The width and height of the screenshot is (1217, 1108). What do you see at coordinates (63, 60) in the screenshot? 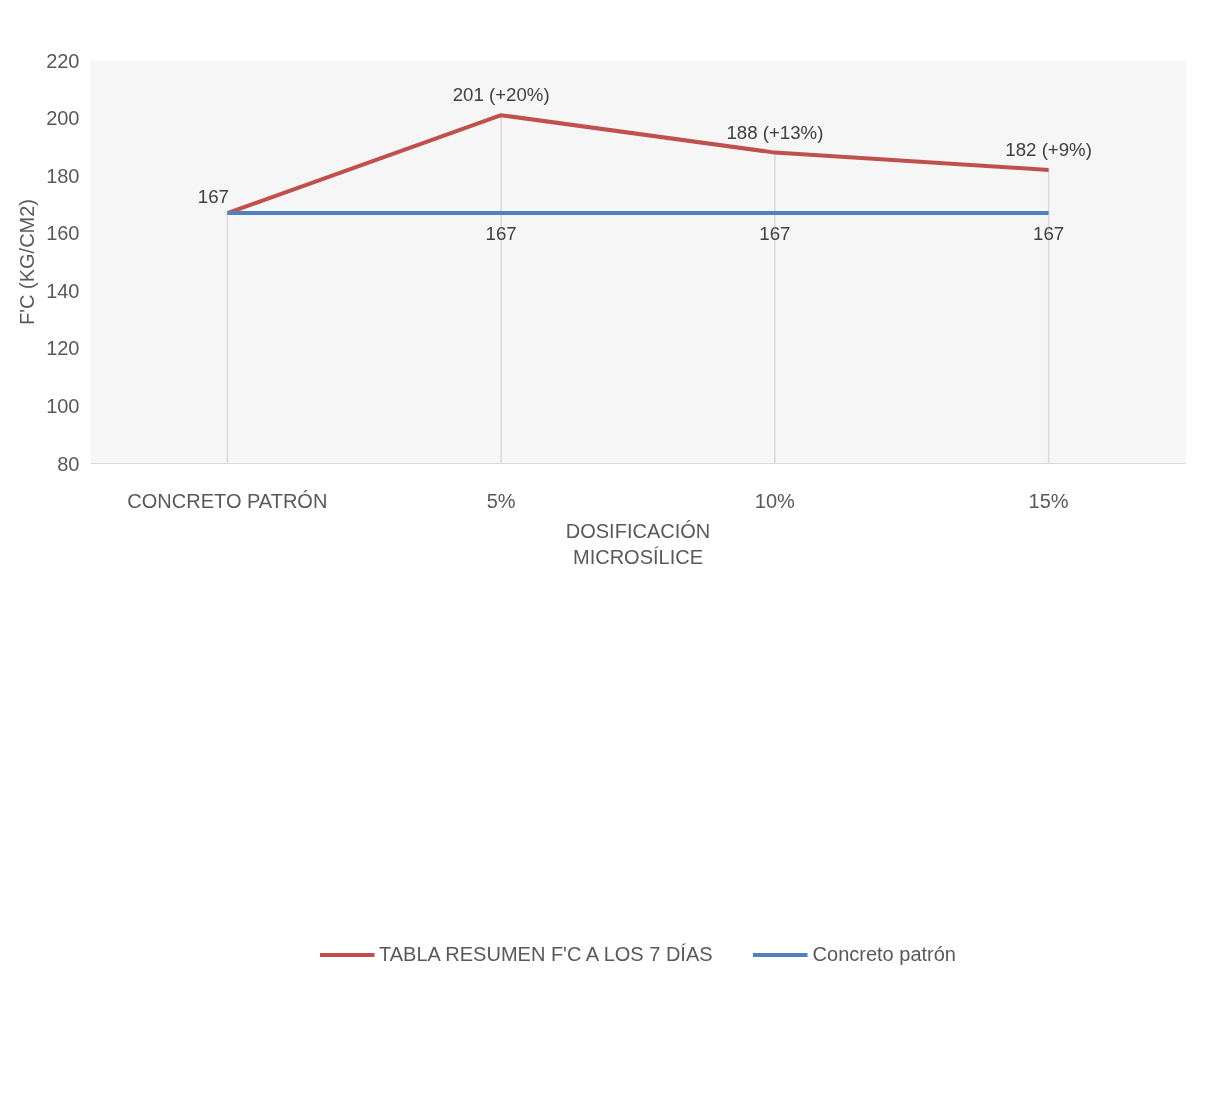
I see `y-tick-label: 220` at bounding box center [63, 60].